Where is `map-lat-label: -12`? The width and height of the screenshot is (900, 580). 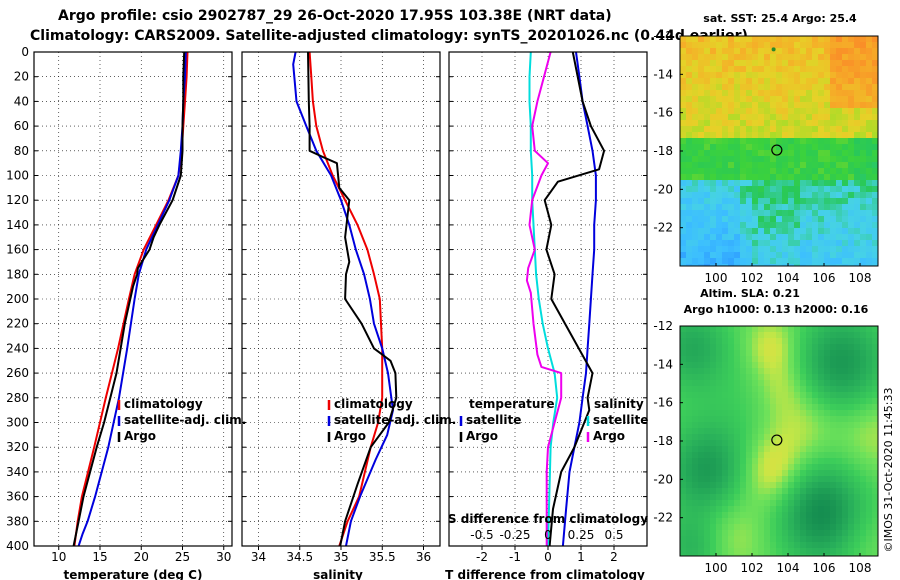
map-lat-label: -12 is located at coordinates (663, 326).